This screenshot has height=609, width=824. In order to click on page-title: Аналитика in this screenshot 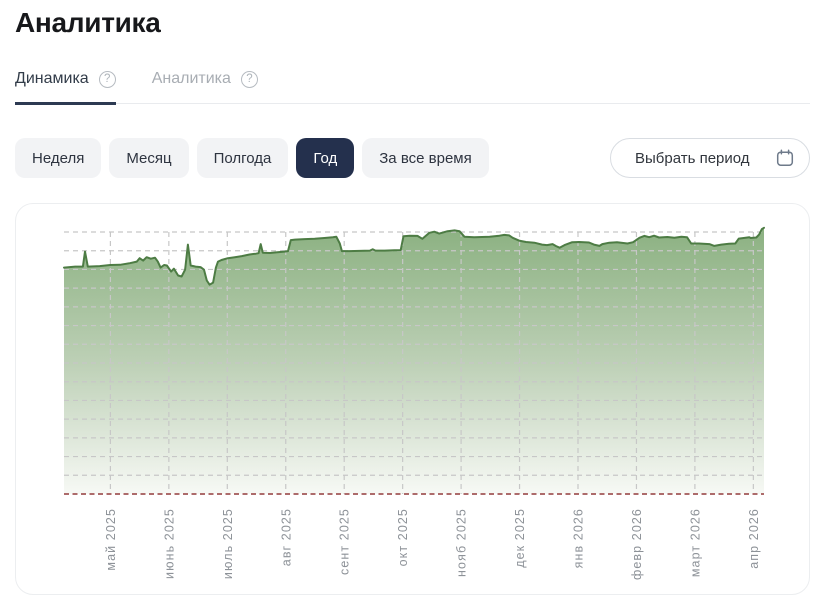, I will do `click(88, 22)`.